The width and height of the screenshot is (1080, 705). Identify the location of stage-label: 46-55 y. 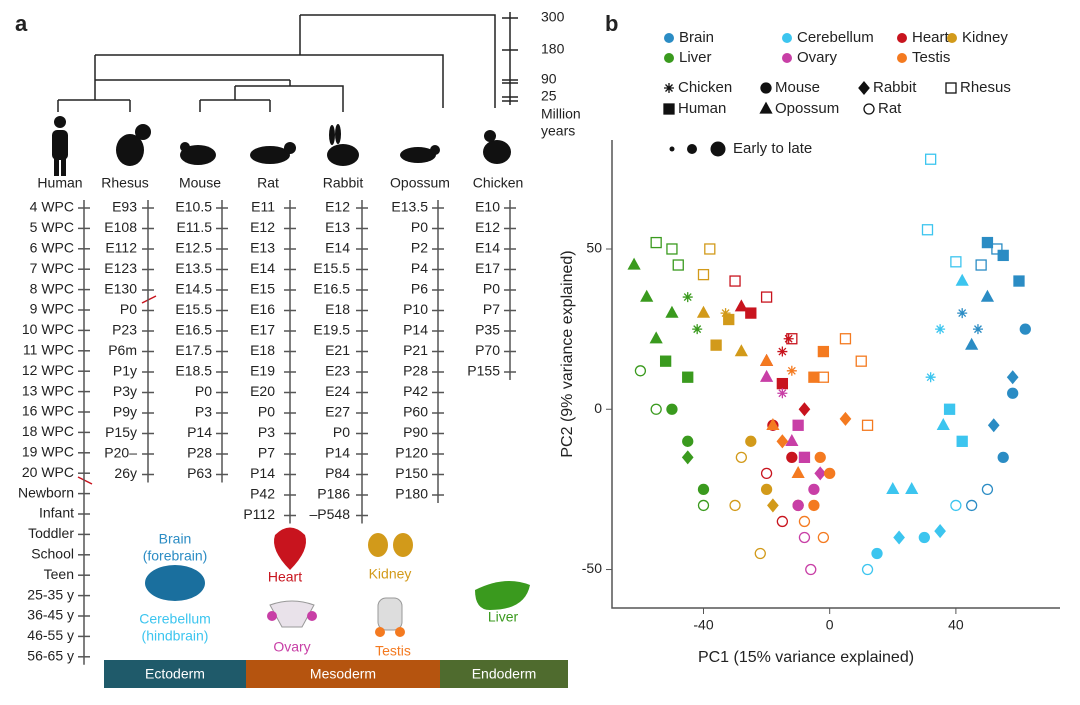
(50, 635).